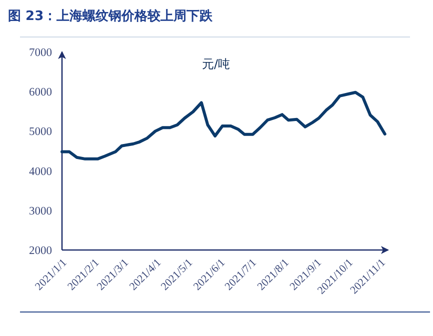 The height and width of the screenshot is (336, 433). Describe the element at coordinates (40, 211) in the screenshot. I see `y-tick-label: 3000` at that location.